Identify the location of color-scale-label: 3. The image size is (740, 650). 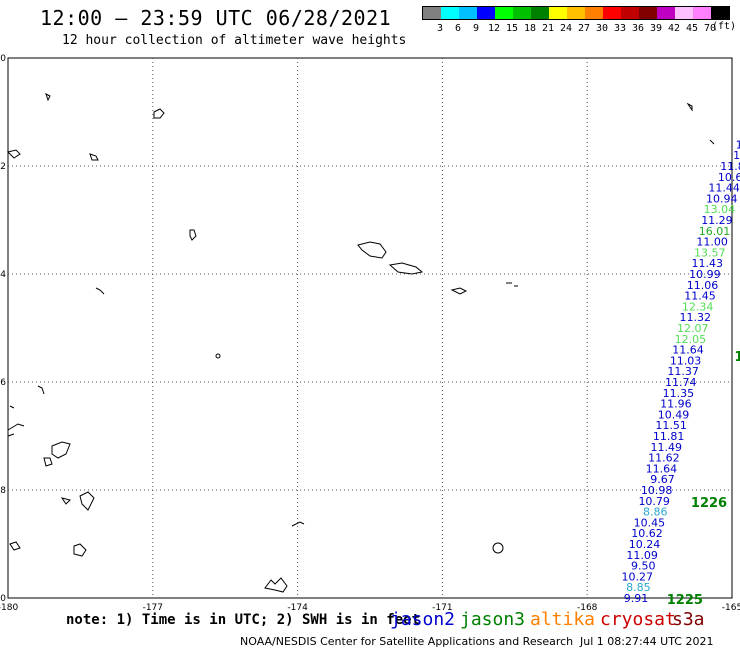
(440, 28).